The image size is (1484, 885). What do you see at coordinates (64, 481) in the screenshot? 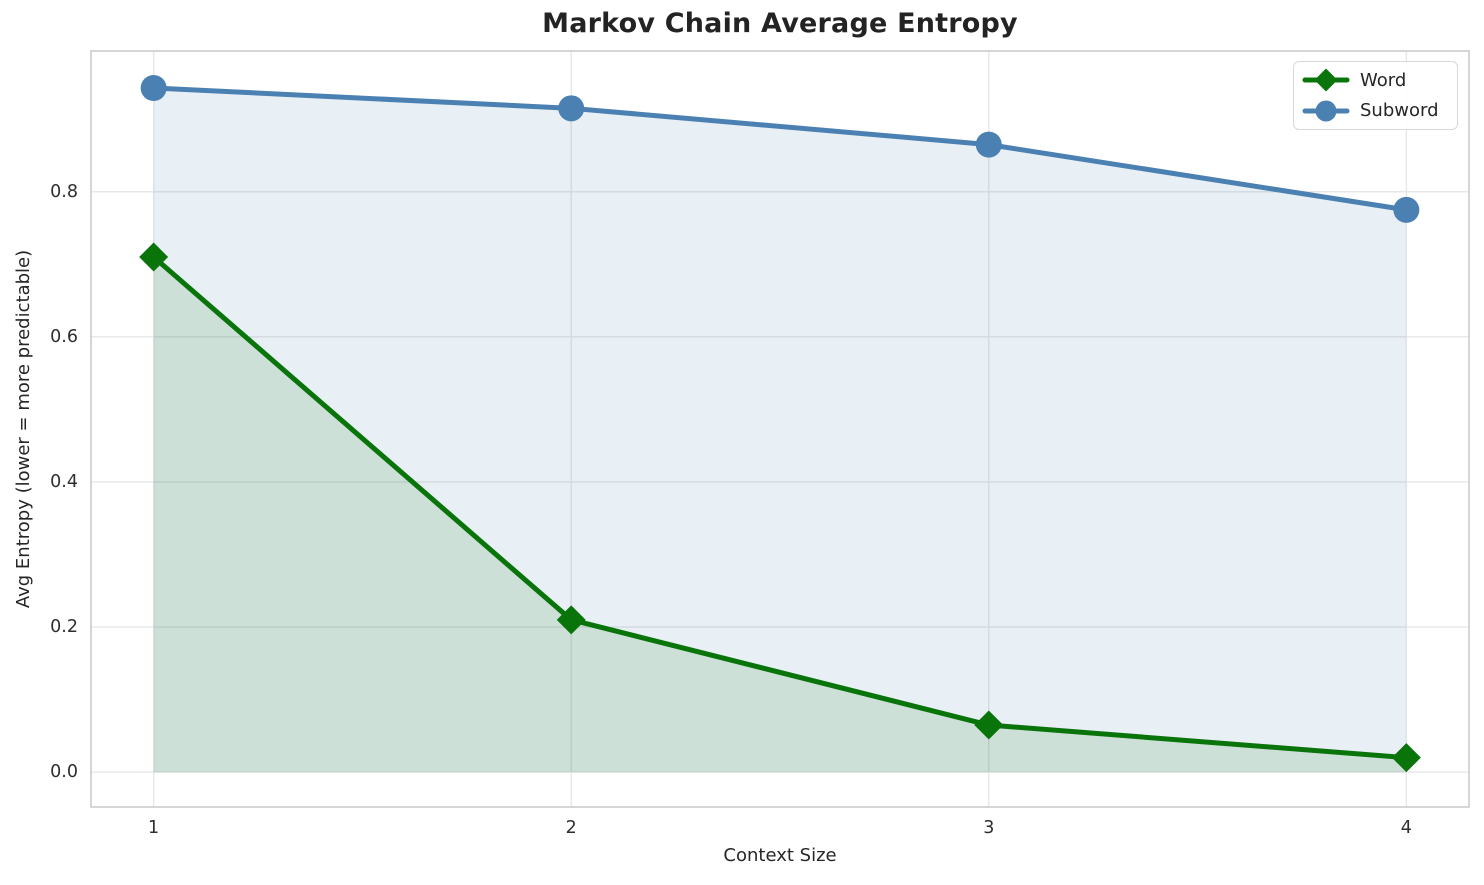
I see `y-tick-label: 0.4` at bounding box center [64, 481].